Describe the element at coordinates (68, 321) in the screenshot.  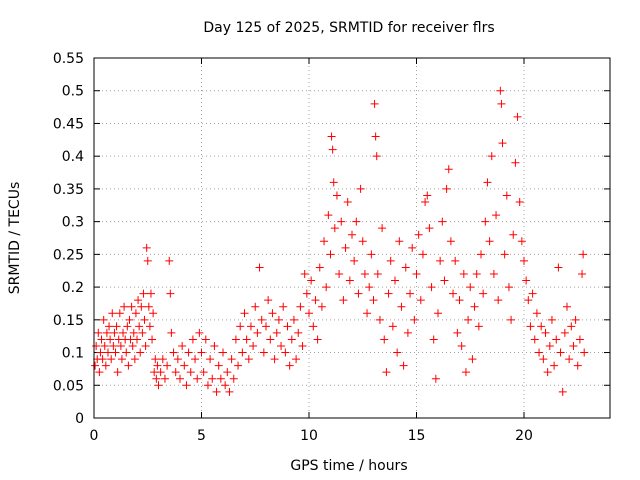
I see `y-tick-label: 0.15` at that location.